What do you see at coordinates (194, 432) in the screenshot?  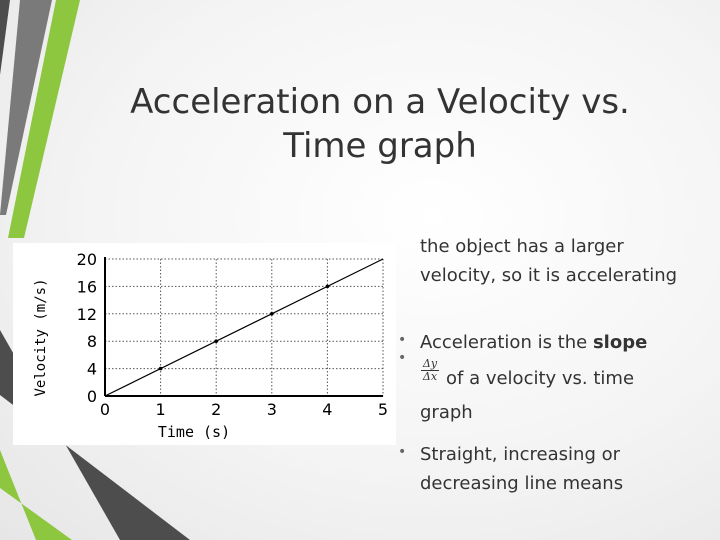 I see `x-axis-label: Time (s)` at bounding box center [194, 432].